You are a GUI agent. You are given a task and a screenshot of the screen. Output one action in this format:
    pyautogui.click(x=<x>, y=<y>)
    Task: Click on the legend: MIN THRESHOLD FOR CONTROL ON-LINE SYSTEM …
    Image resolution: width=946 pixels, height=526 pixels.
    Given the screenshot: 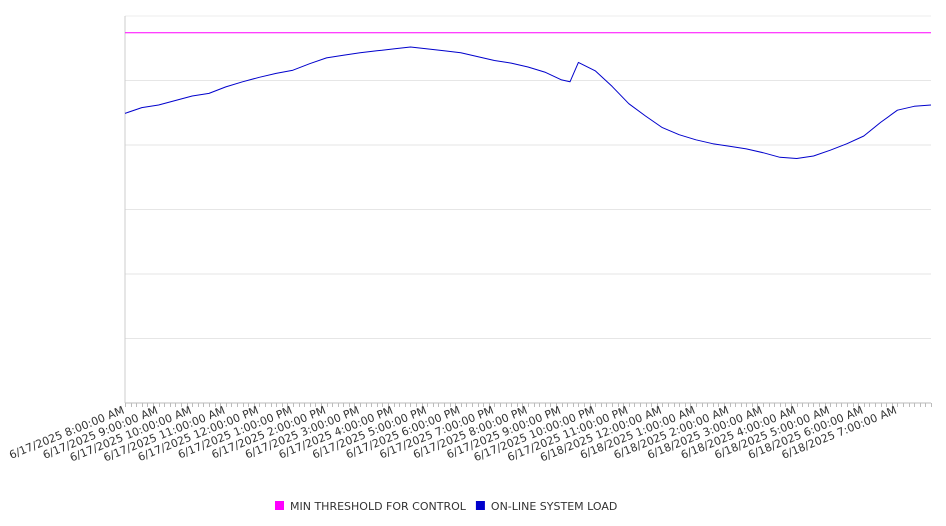 What is the action you would take?
    pyautogui.click(x=446, y=506)
    